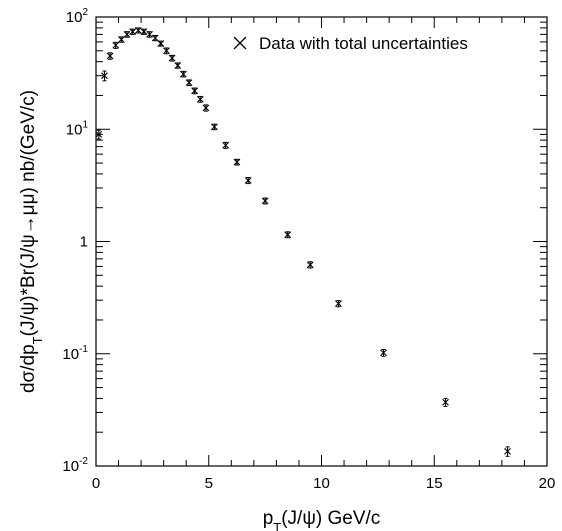 The height and width of the screenshot is (531, 562). What do you see at coordinates (209, 483) in the screenshot?
I see `x-tick-label: 5` at bounding box center [209, 483].